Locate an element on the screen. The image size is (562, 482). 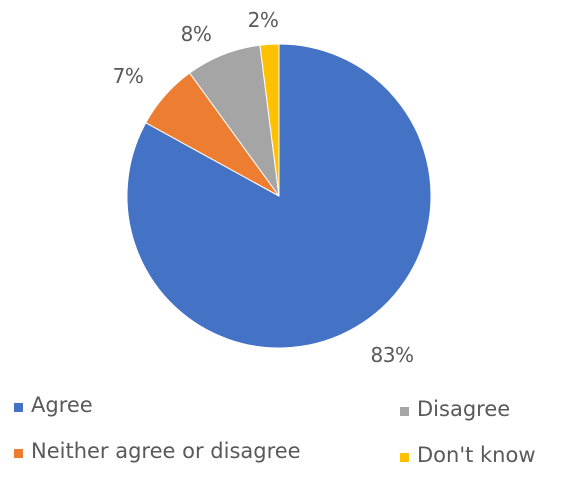
legend-item-disagree: Disagree is located at coordinates (455, 409).